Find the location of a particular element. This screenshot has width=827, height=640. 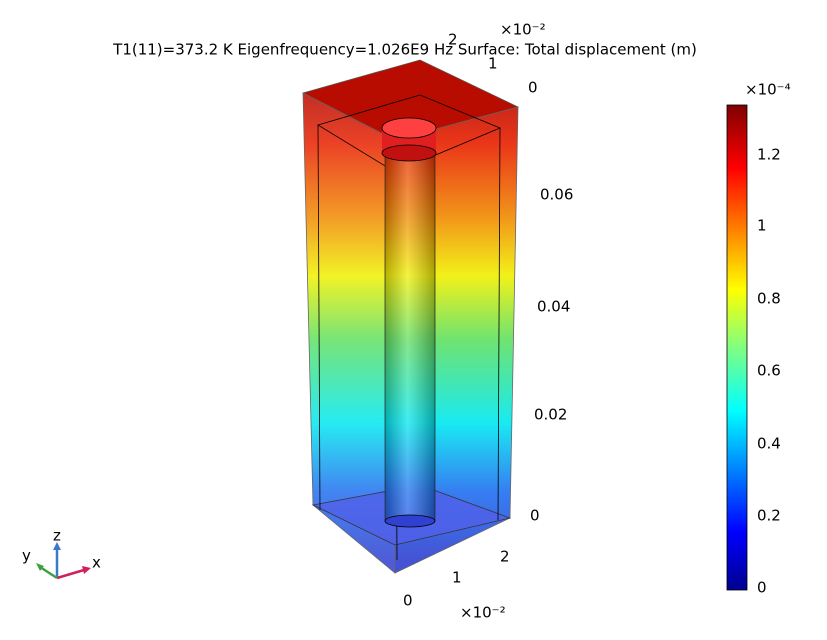

bottom-tick: 1 is located at coordinates (457, 578).